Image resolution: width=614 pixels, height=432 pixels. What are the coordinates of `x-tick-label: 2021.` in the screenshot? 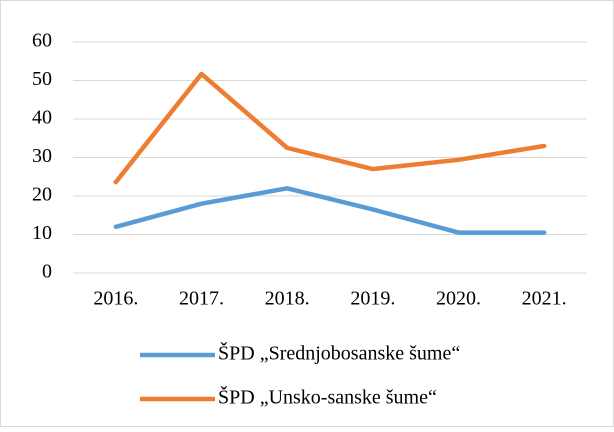 It's located at (544, 299).